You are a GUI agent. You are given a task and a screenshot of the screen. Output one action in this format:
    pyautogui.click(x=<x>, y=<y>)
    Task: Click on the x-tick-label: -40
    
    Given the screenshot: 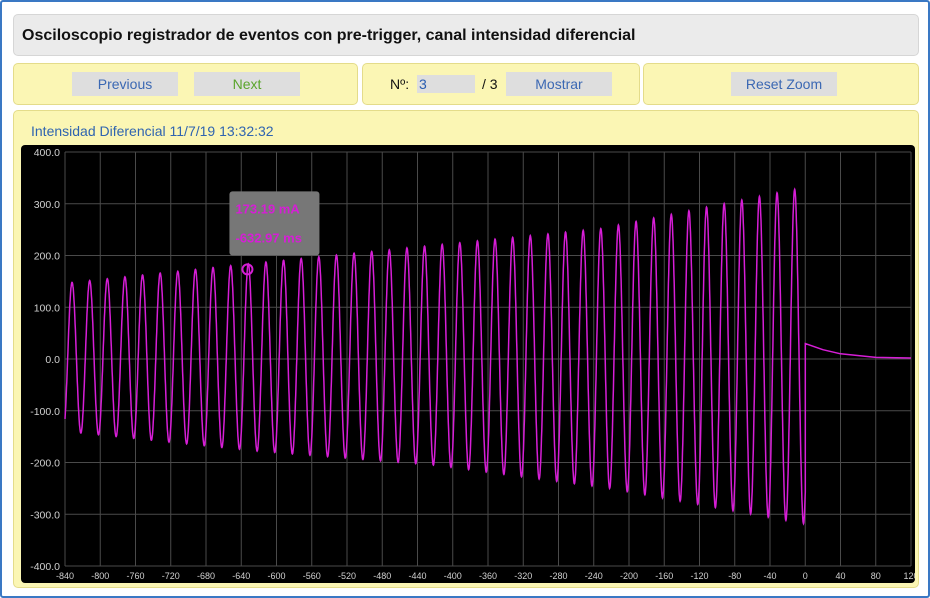 What is the action you would take?
    pyautogui.click(x=769, y=576)
    